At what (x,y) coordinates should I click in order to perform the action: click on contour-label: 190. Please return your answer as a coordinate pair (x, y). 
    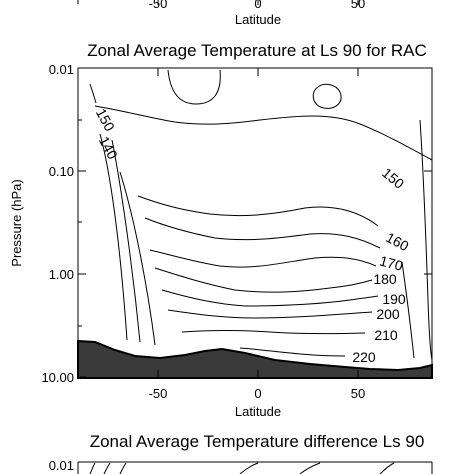
    Looking at the image, I should click on (394, 299).